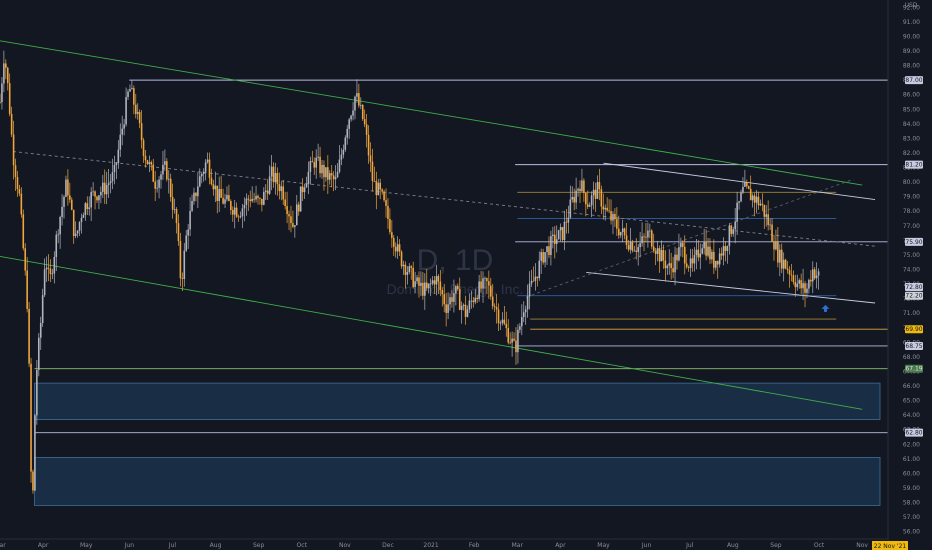 The image size is (932, 550). What do you see at coordinates (911, 36) in the screenshot?
I see `y-tick-label: 90.00` at bounding box center [911, 36].